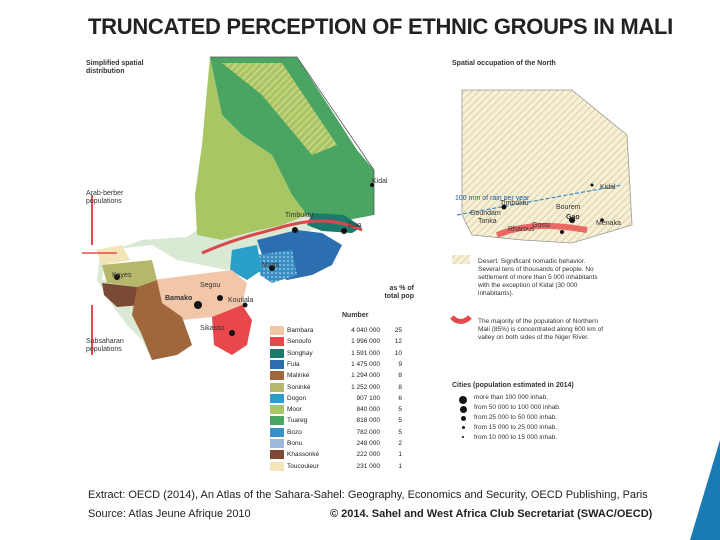 This screenshot has height=540, width=720. Describe the element at coordinates (365, 387) in the screenshot. I see `legend-number: 1 252 000` at that location.